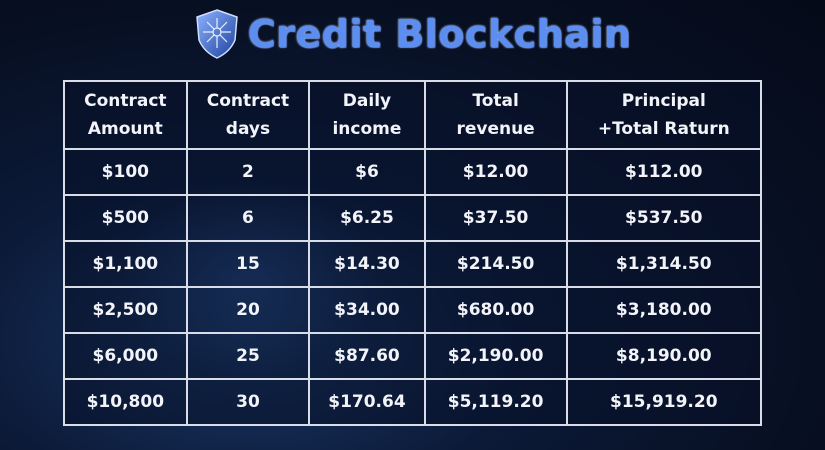 The width and height of the screenshot is (825, 450). Describe the element at coordinates (664, 264) in the screenshot. I see `table-cell: $1,314.50` at that location.